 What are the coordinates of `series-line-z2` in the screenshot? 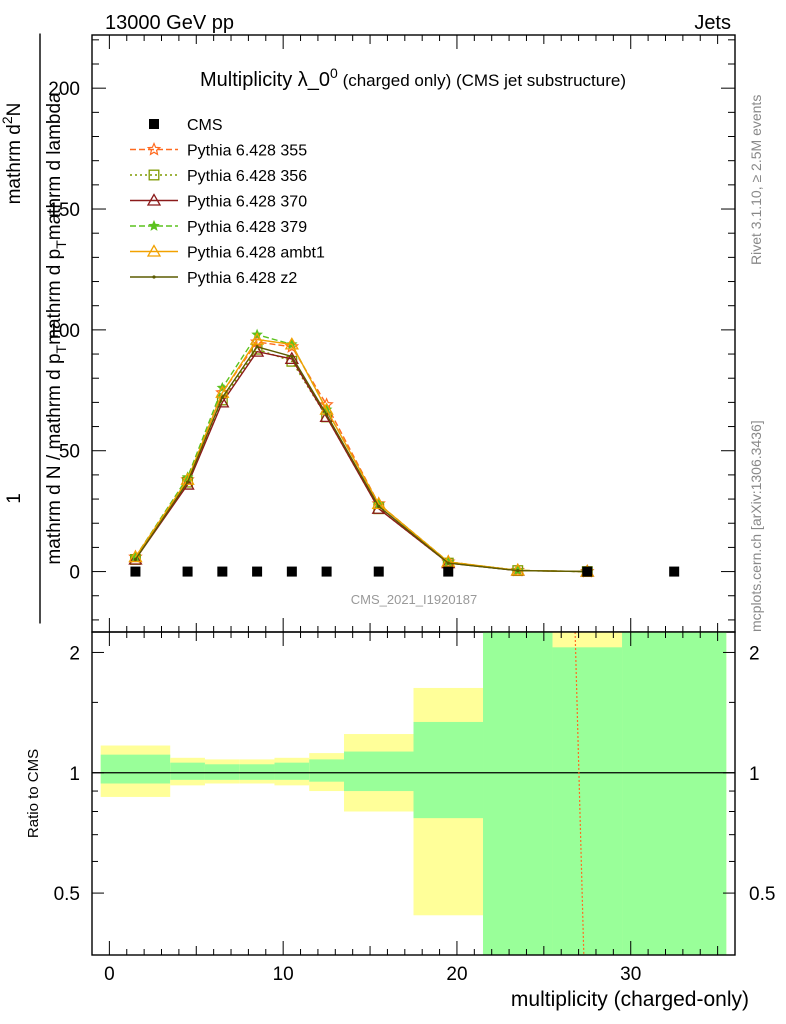 It's located at (361, 459).